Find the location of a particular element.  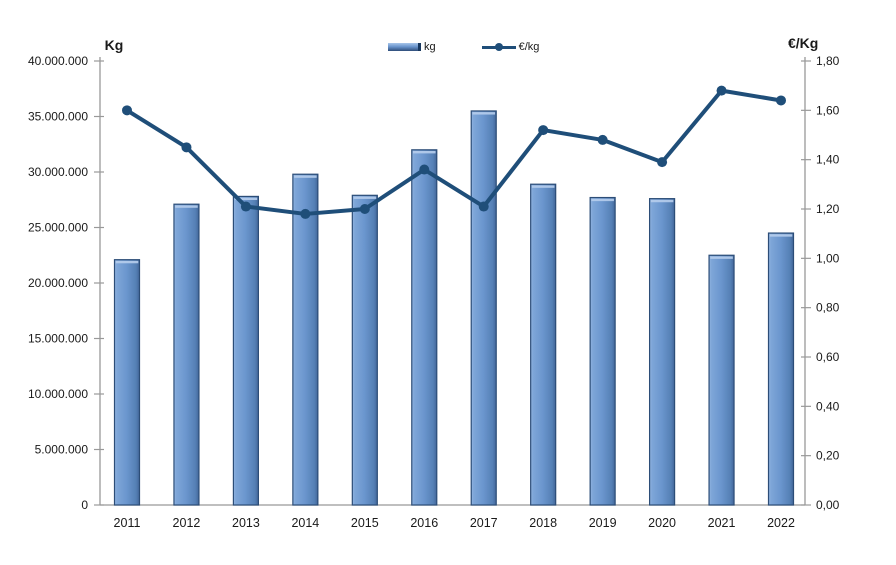

bar-2017 is located at coordinates (483, 308).